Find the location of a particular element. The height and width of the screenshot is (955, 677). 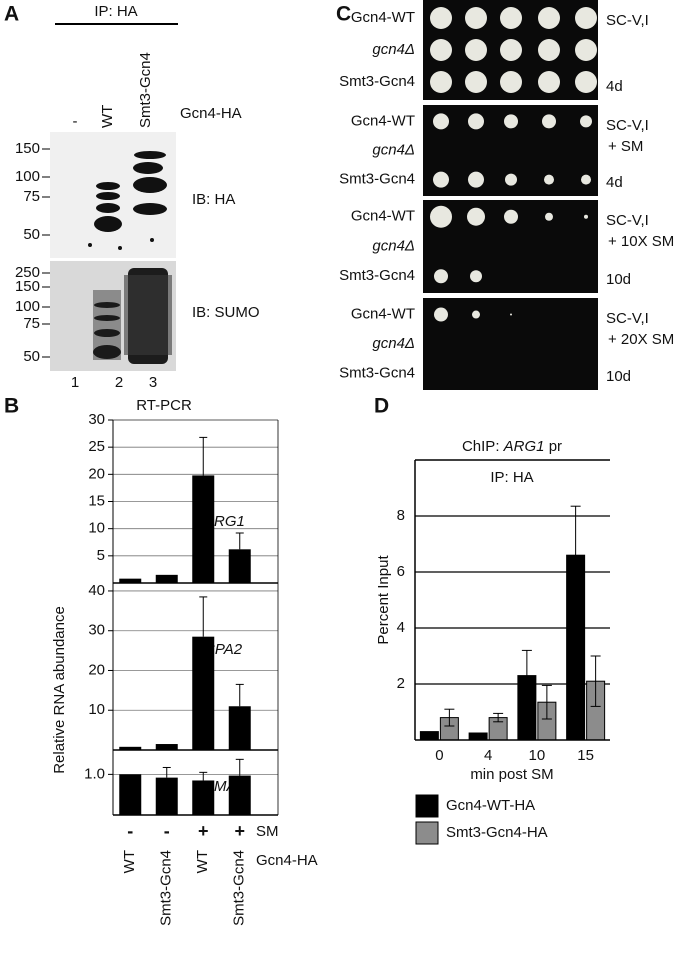

mw-marker: 100 is located at coordinates (27, 306).